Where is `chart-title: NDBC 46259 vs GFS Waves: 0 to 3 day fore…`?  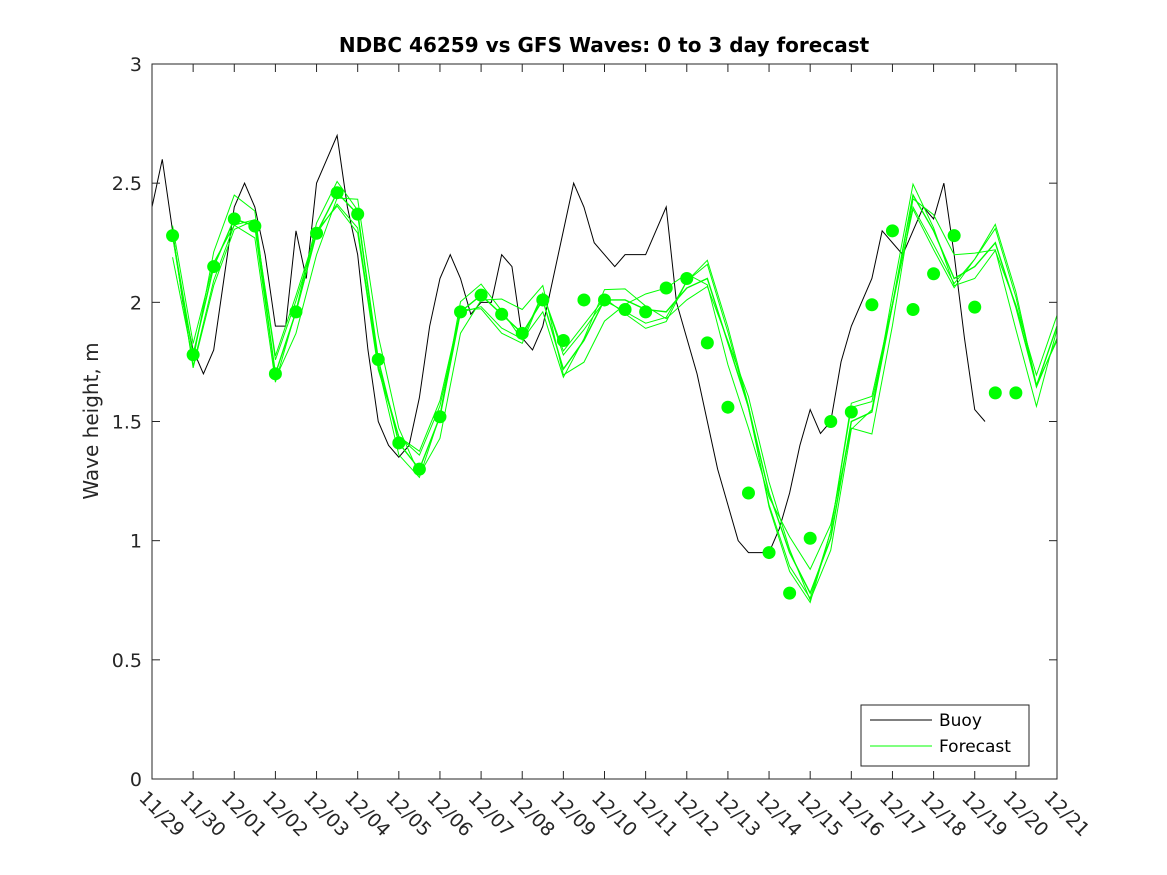 chart-title: NDBC 46259 vs GFS Waves: 0 to 3 day fore… is located at coordinates (604, 45).